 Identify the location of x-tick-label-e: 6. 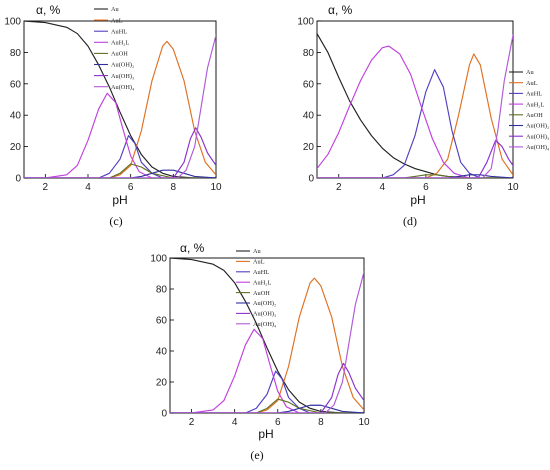
(278, 422).